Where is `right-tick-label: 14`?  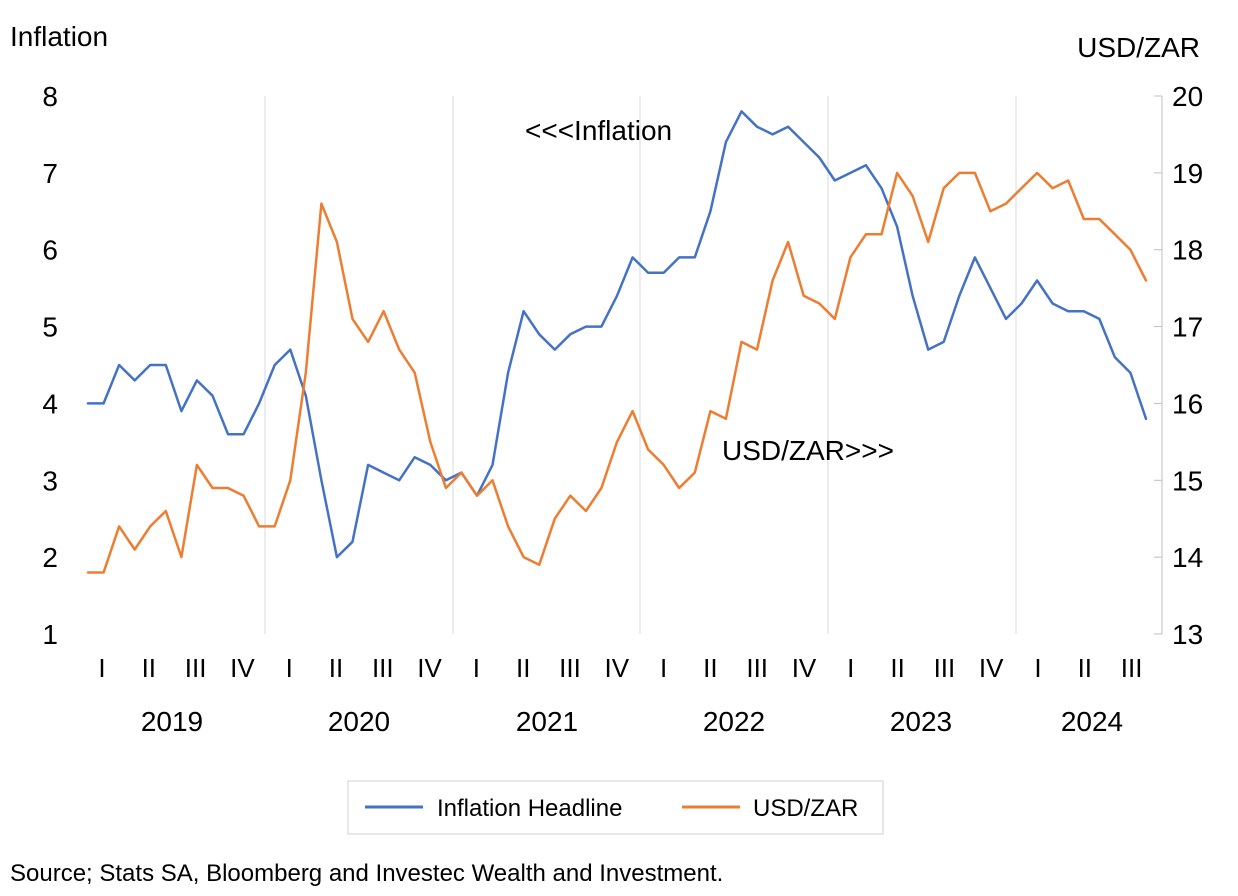 right-tick-label: 14 is located at coordinates (1187, 557).